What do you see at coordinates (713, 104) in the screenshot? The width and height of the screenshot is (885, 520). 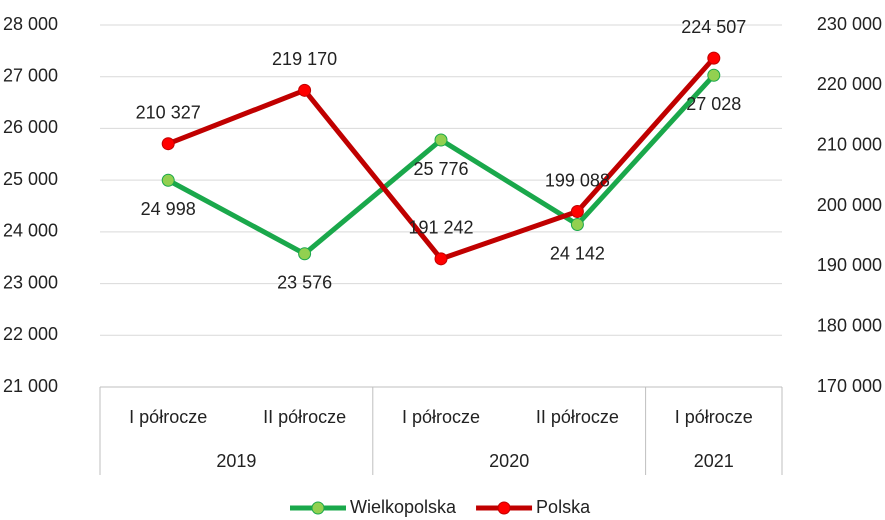 I see `data-label: 27 028` at bounding box center [713, 104].